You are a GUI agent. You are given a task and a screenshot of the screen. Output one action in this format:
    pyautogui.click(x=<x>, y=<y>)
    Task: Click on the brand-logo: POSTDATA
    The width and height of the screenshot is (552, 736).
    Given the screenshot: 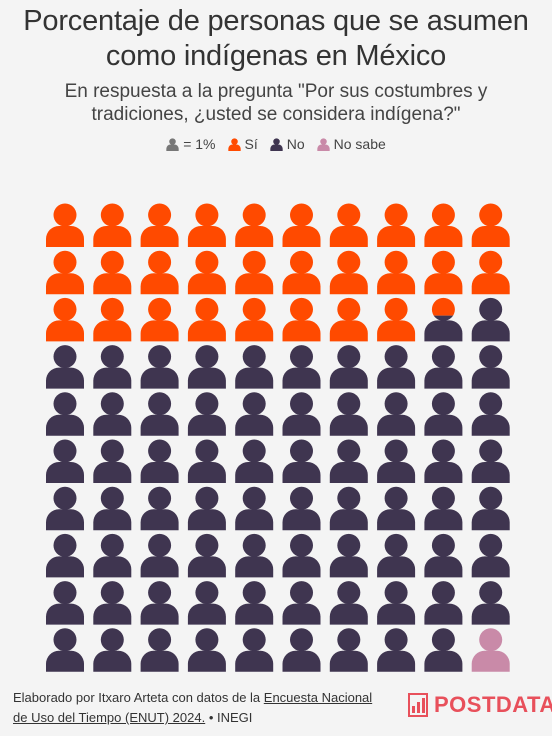 What is the action you would take?
    pyautogui.click(x=479, y=705)
    